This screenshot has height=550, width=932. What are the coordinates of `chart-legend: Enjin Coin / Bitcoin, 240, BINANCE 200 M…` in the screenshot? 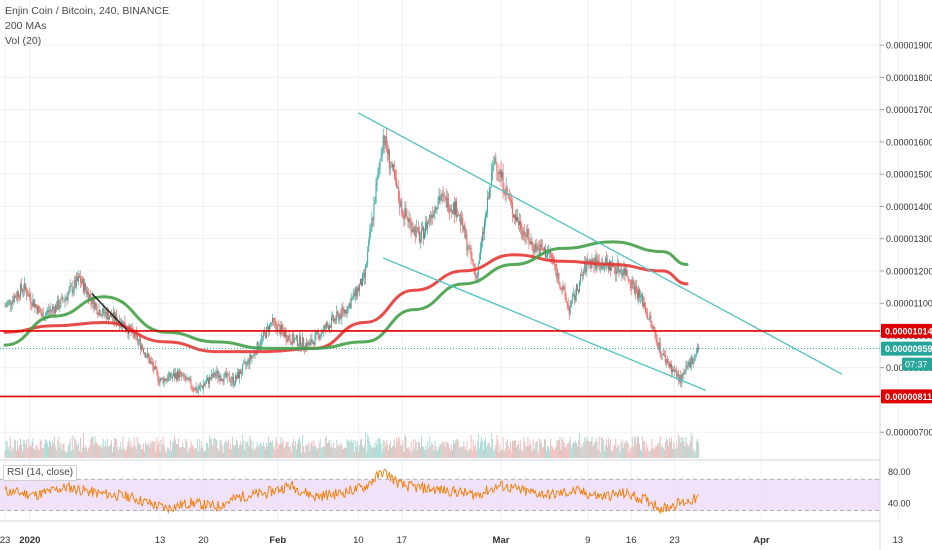 It's located at (87, 26).